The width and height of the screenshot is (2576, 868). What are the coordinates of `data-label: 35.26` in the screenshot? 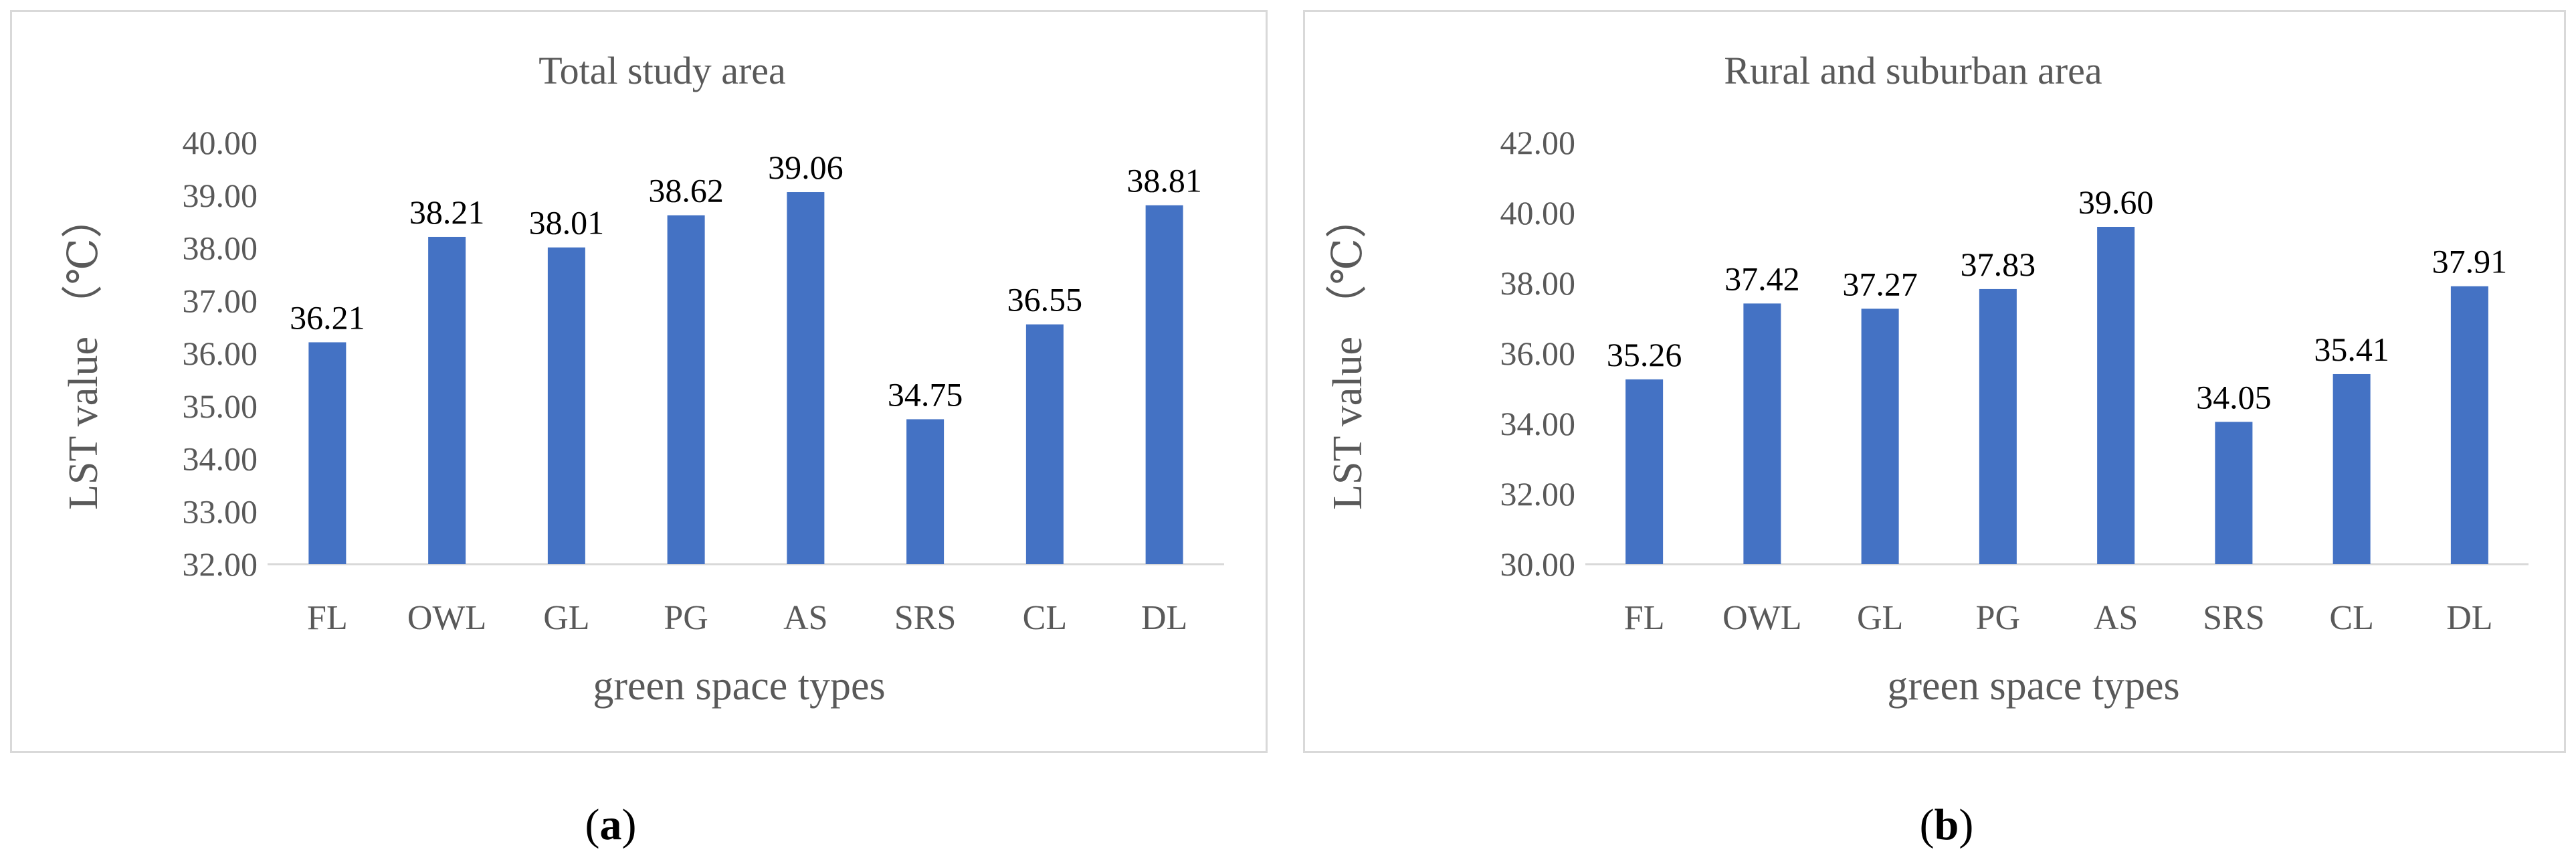 It's located at (1644, 354).